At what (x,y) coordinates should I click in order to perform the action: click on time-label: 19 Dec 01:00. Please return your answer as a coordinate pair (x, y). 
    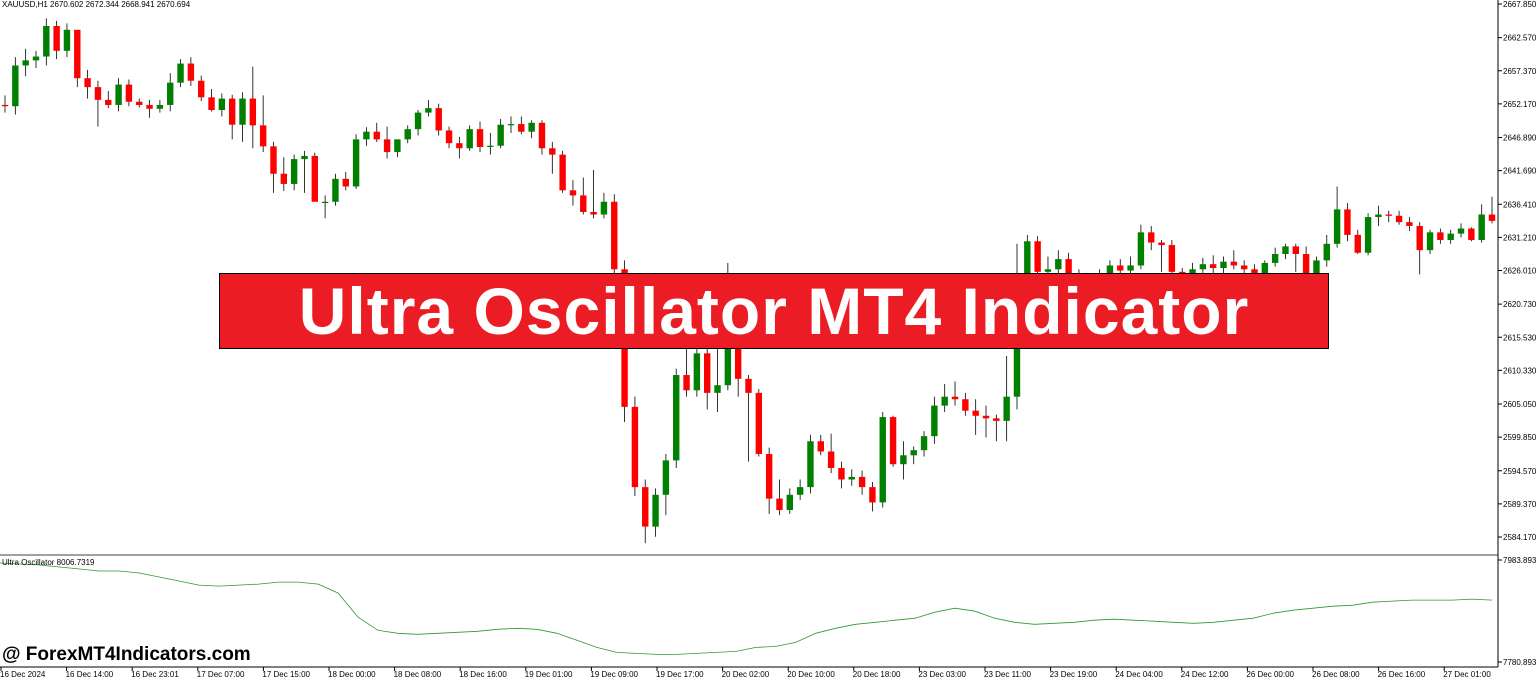
    Looking at the image, I should click on (549, 674).